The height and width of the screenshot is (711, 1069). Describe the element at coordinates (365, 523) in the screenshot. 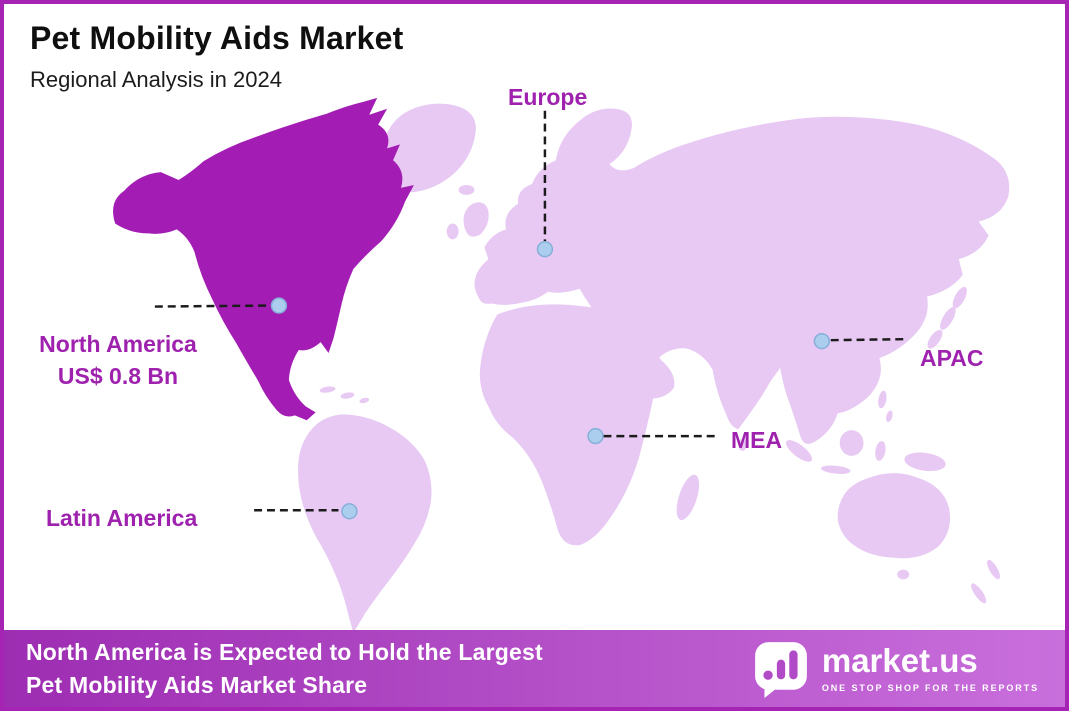

I see `region-south-america` at that location.